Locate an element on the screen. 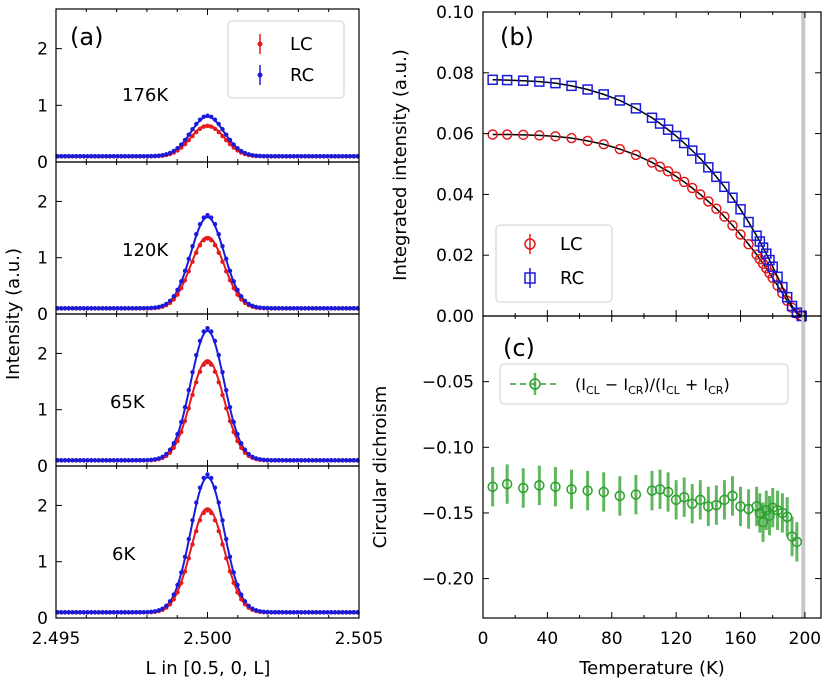  y-axis-title: Integrated intensity (a.u.) is located at coordinates (400, 165).